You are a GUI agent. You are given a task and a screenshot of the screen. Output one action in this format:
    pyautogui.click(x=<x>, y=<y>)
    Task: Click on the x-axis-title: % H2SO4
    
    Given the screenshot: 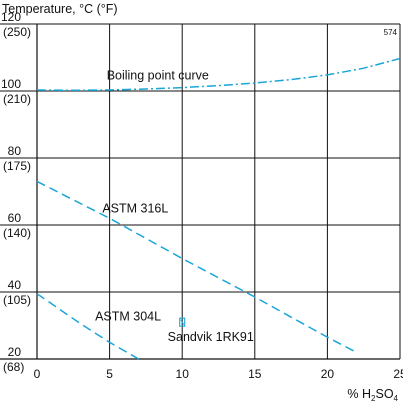 What is the action you would take?
    pyautogui.click(x=372, y=395)
    